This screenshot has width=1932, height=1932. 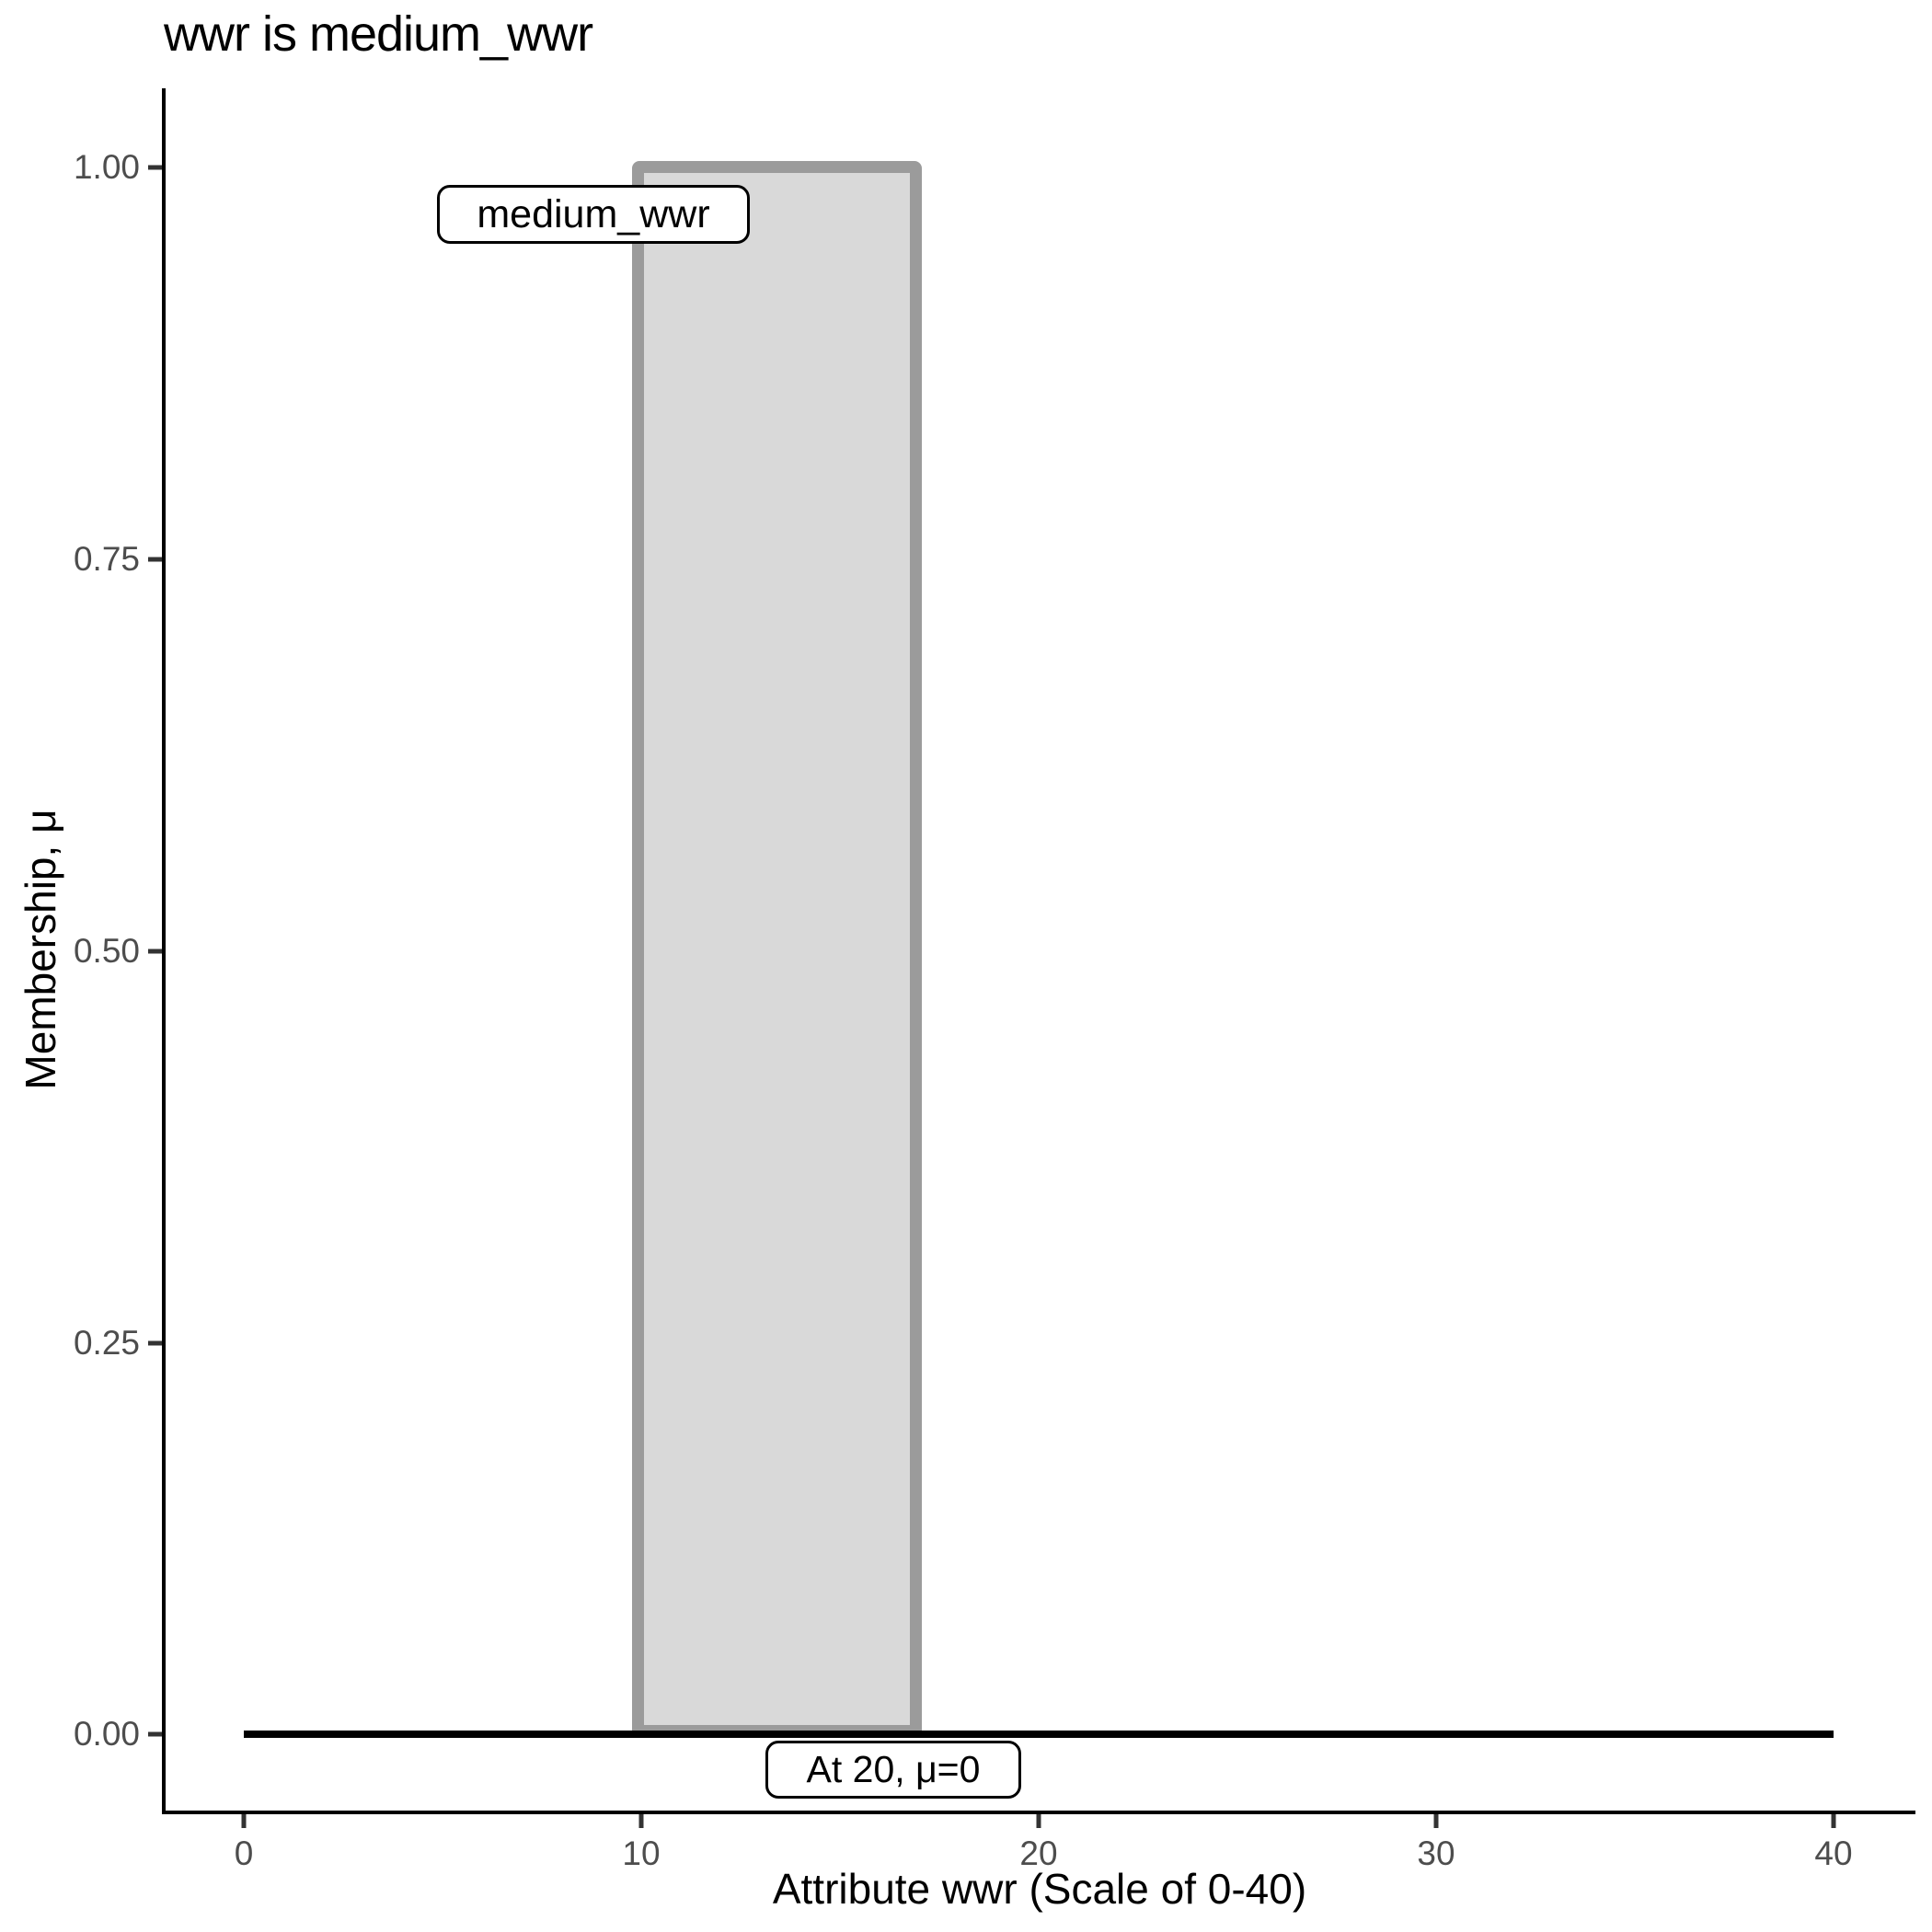 I want to click on y-tick-0.25, so click(x=155, y=1343).